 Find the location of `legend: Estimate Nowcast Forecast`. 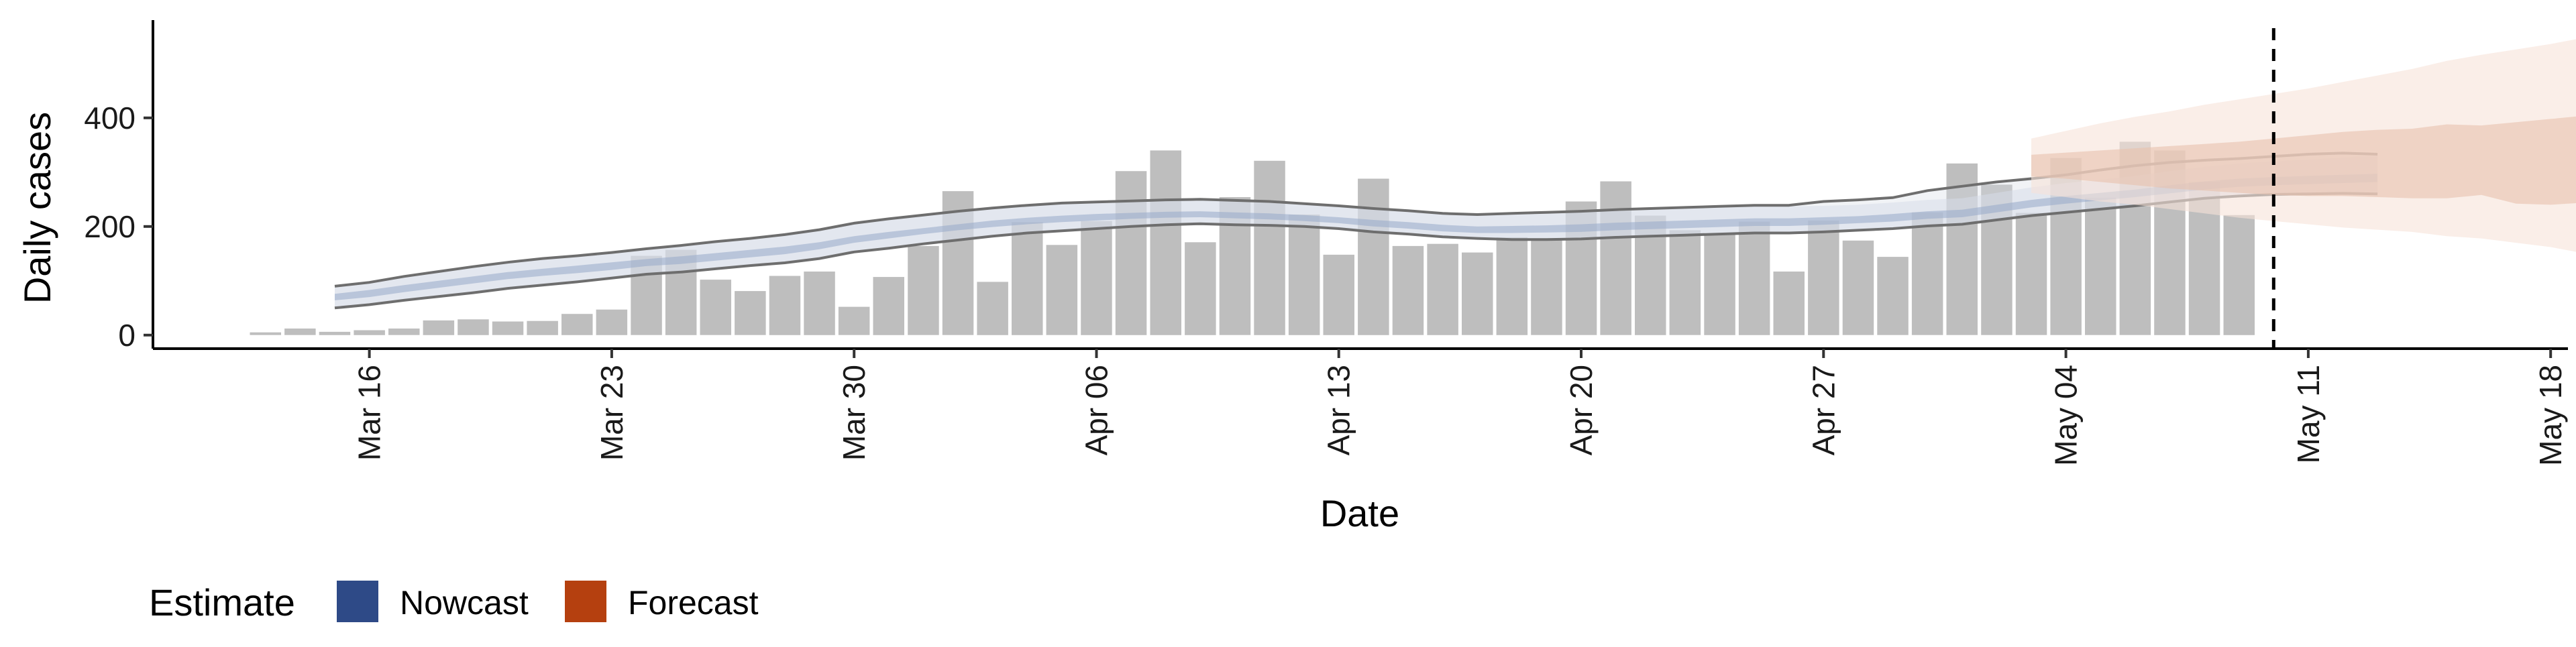

legend: Estimate Nowcast Forecast is located at coordinates (454, 602).